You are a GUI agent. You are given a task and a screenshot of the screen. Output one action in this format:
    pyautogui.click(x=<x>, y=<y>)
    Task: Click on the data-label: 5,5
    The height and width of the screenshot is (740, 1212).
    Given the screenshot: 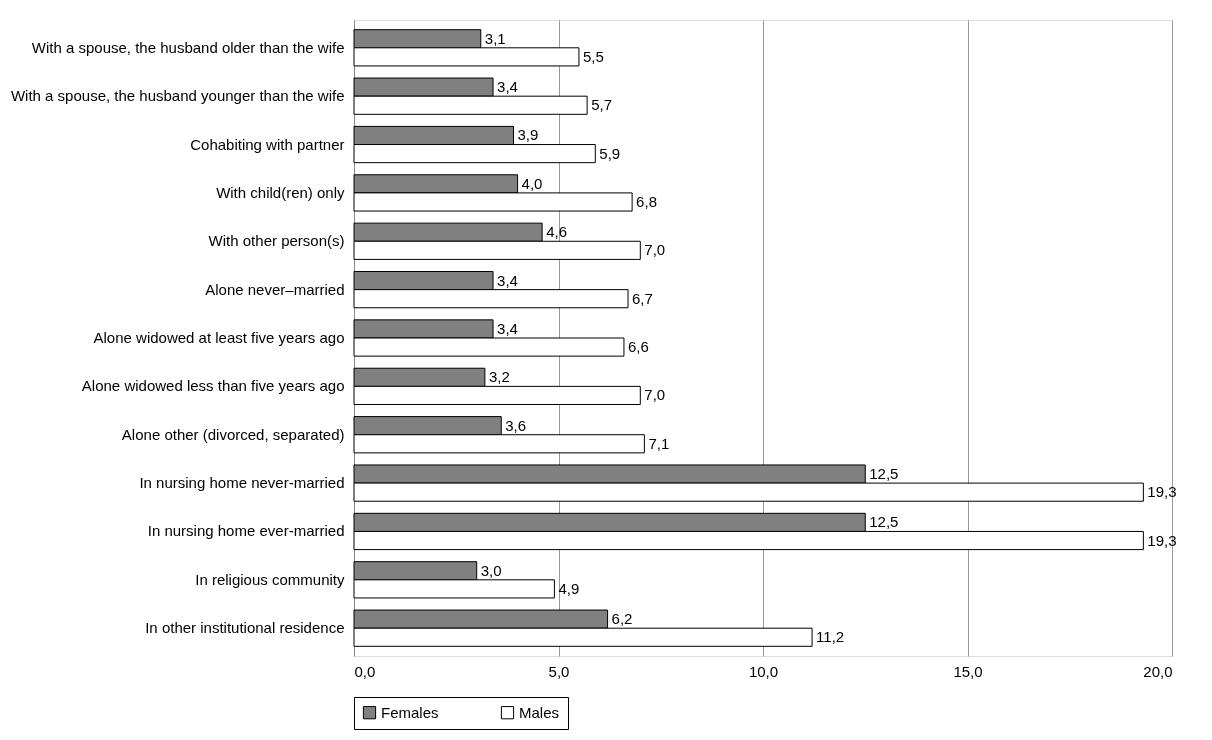 What is the action you would take?
    pyautogui.click(x=593, y=56)
    